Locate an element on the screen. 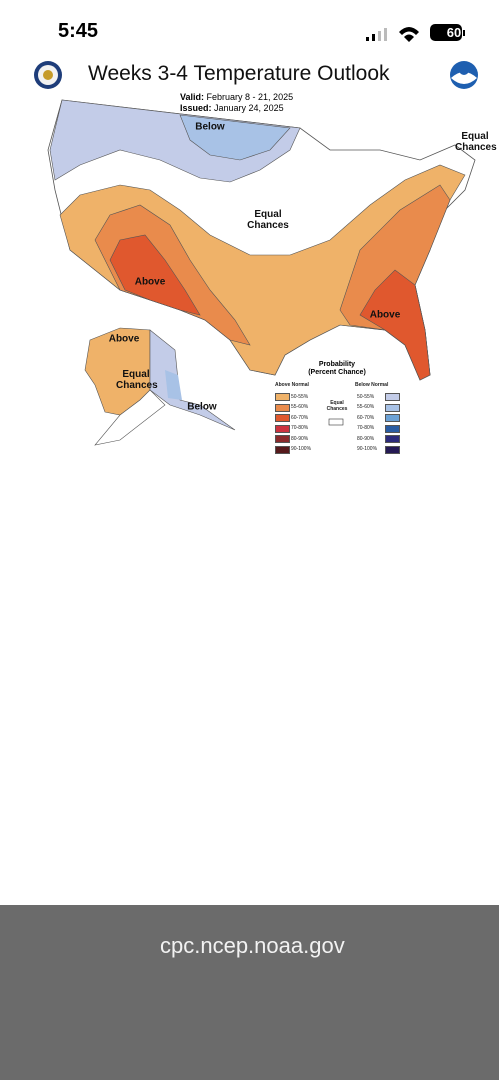 The image size is (499, 1080). legend-title: Probability is located at coordinates (337, 364).